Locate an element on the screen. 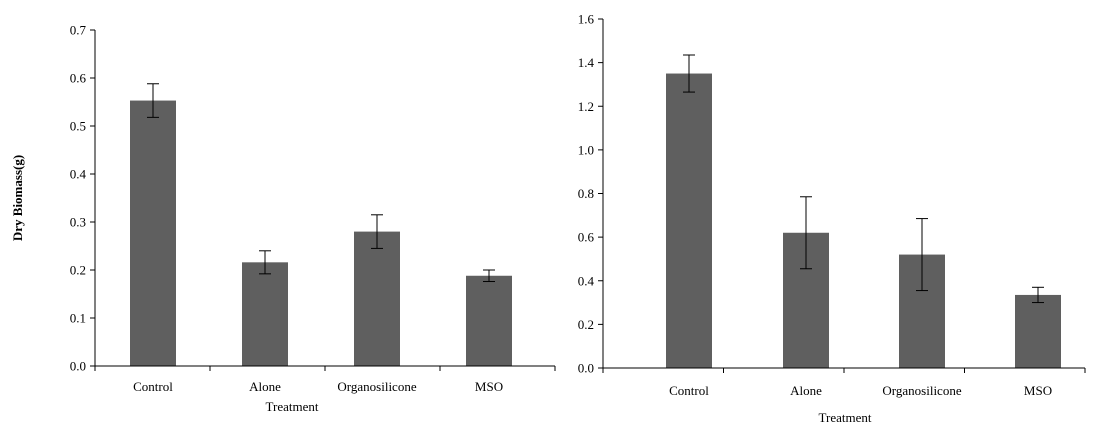 The height and width of the screenshot is (430, 1094). y-tick-label: 0.3 is located at coordinates (78, 222).